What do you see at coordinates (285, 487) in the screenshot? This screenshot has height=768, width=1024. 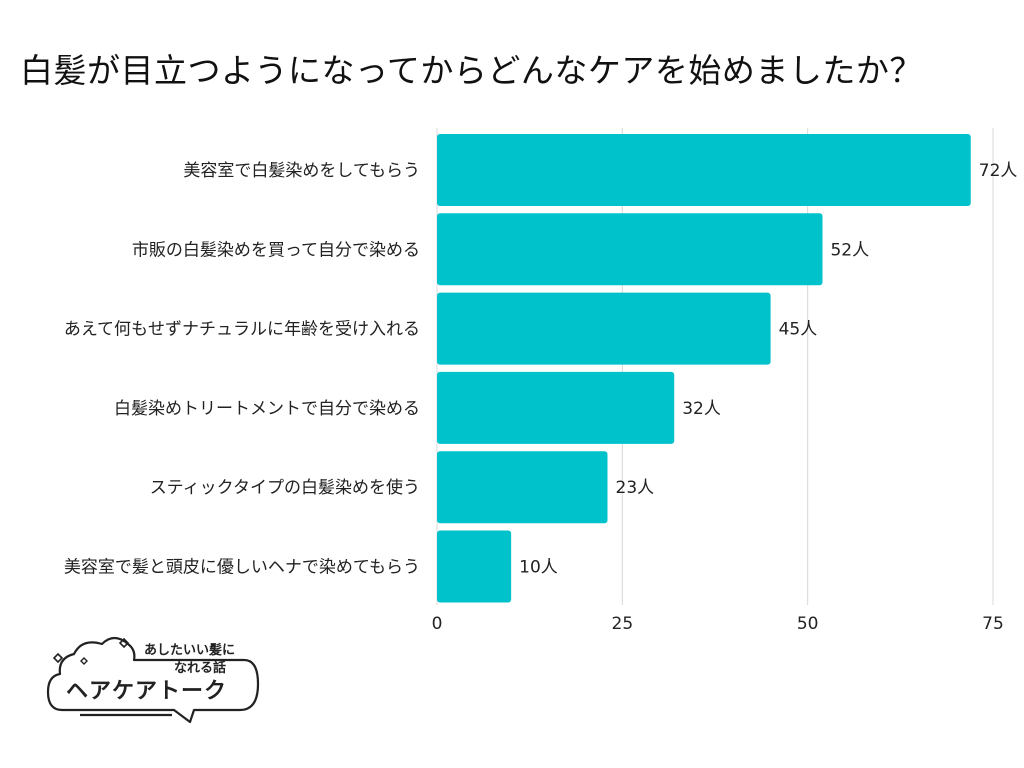 I see `category-label: スティックタイプの白髪染めを使う` at bounding box center [285, 487].